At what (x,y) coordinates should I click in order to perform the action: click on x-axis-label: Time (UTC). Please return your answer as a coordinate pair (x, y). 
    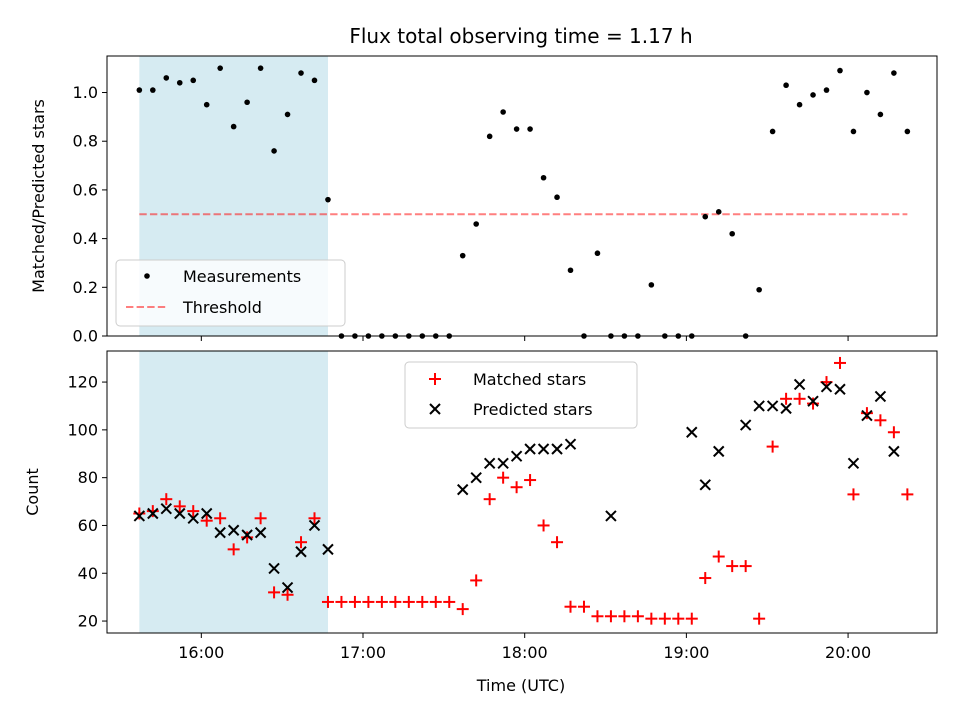
    Looking at the image, I should click on (520, 685).